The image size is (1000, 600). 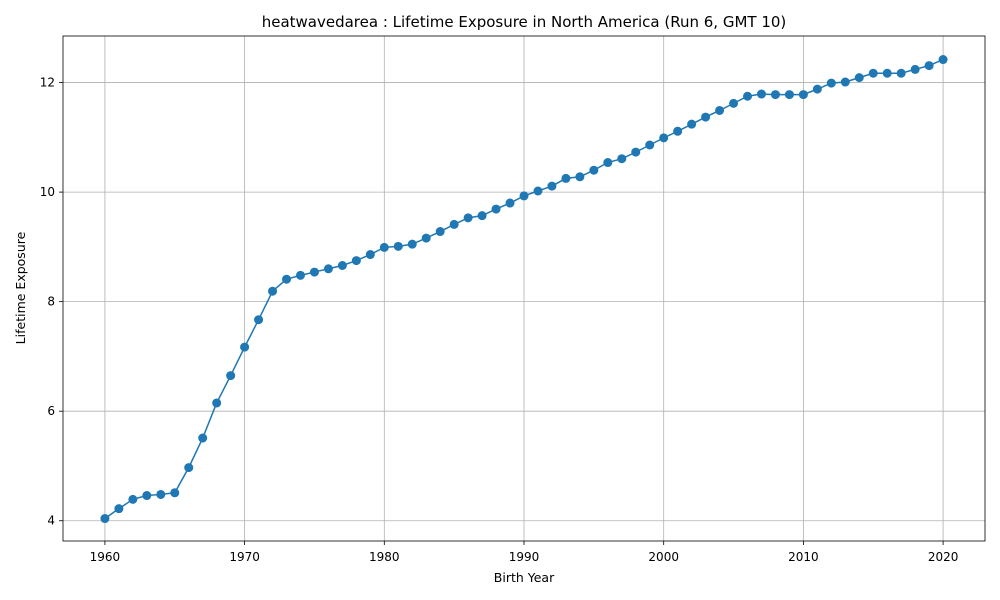 What do you see at coordinates (51, 521) in the screenshot?
I see `y-tick-label: 4` at bounding box center [51, 521].